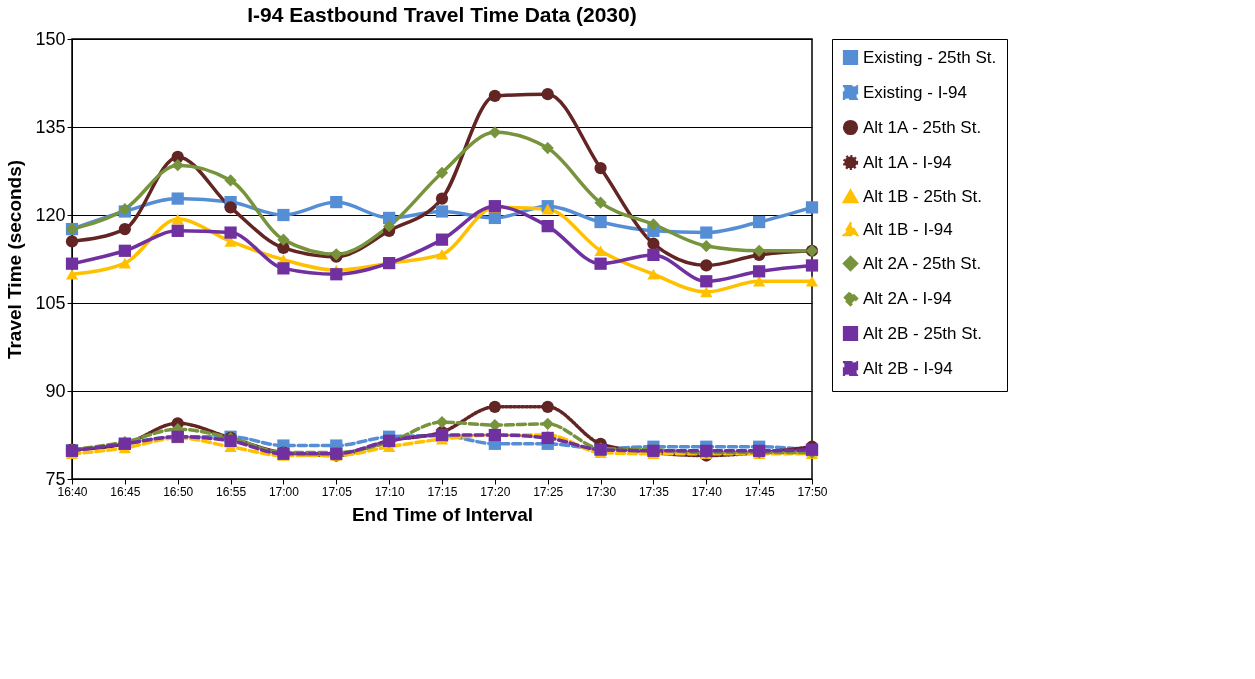  What do you see at coordinates (907, 298) in the screenshot?
I see `legend-label: Alt 2A - I-94` at bounding box center [907, 298].